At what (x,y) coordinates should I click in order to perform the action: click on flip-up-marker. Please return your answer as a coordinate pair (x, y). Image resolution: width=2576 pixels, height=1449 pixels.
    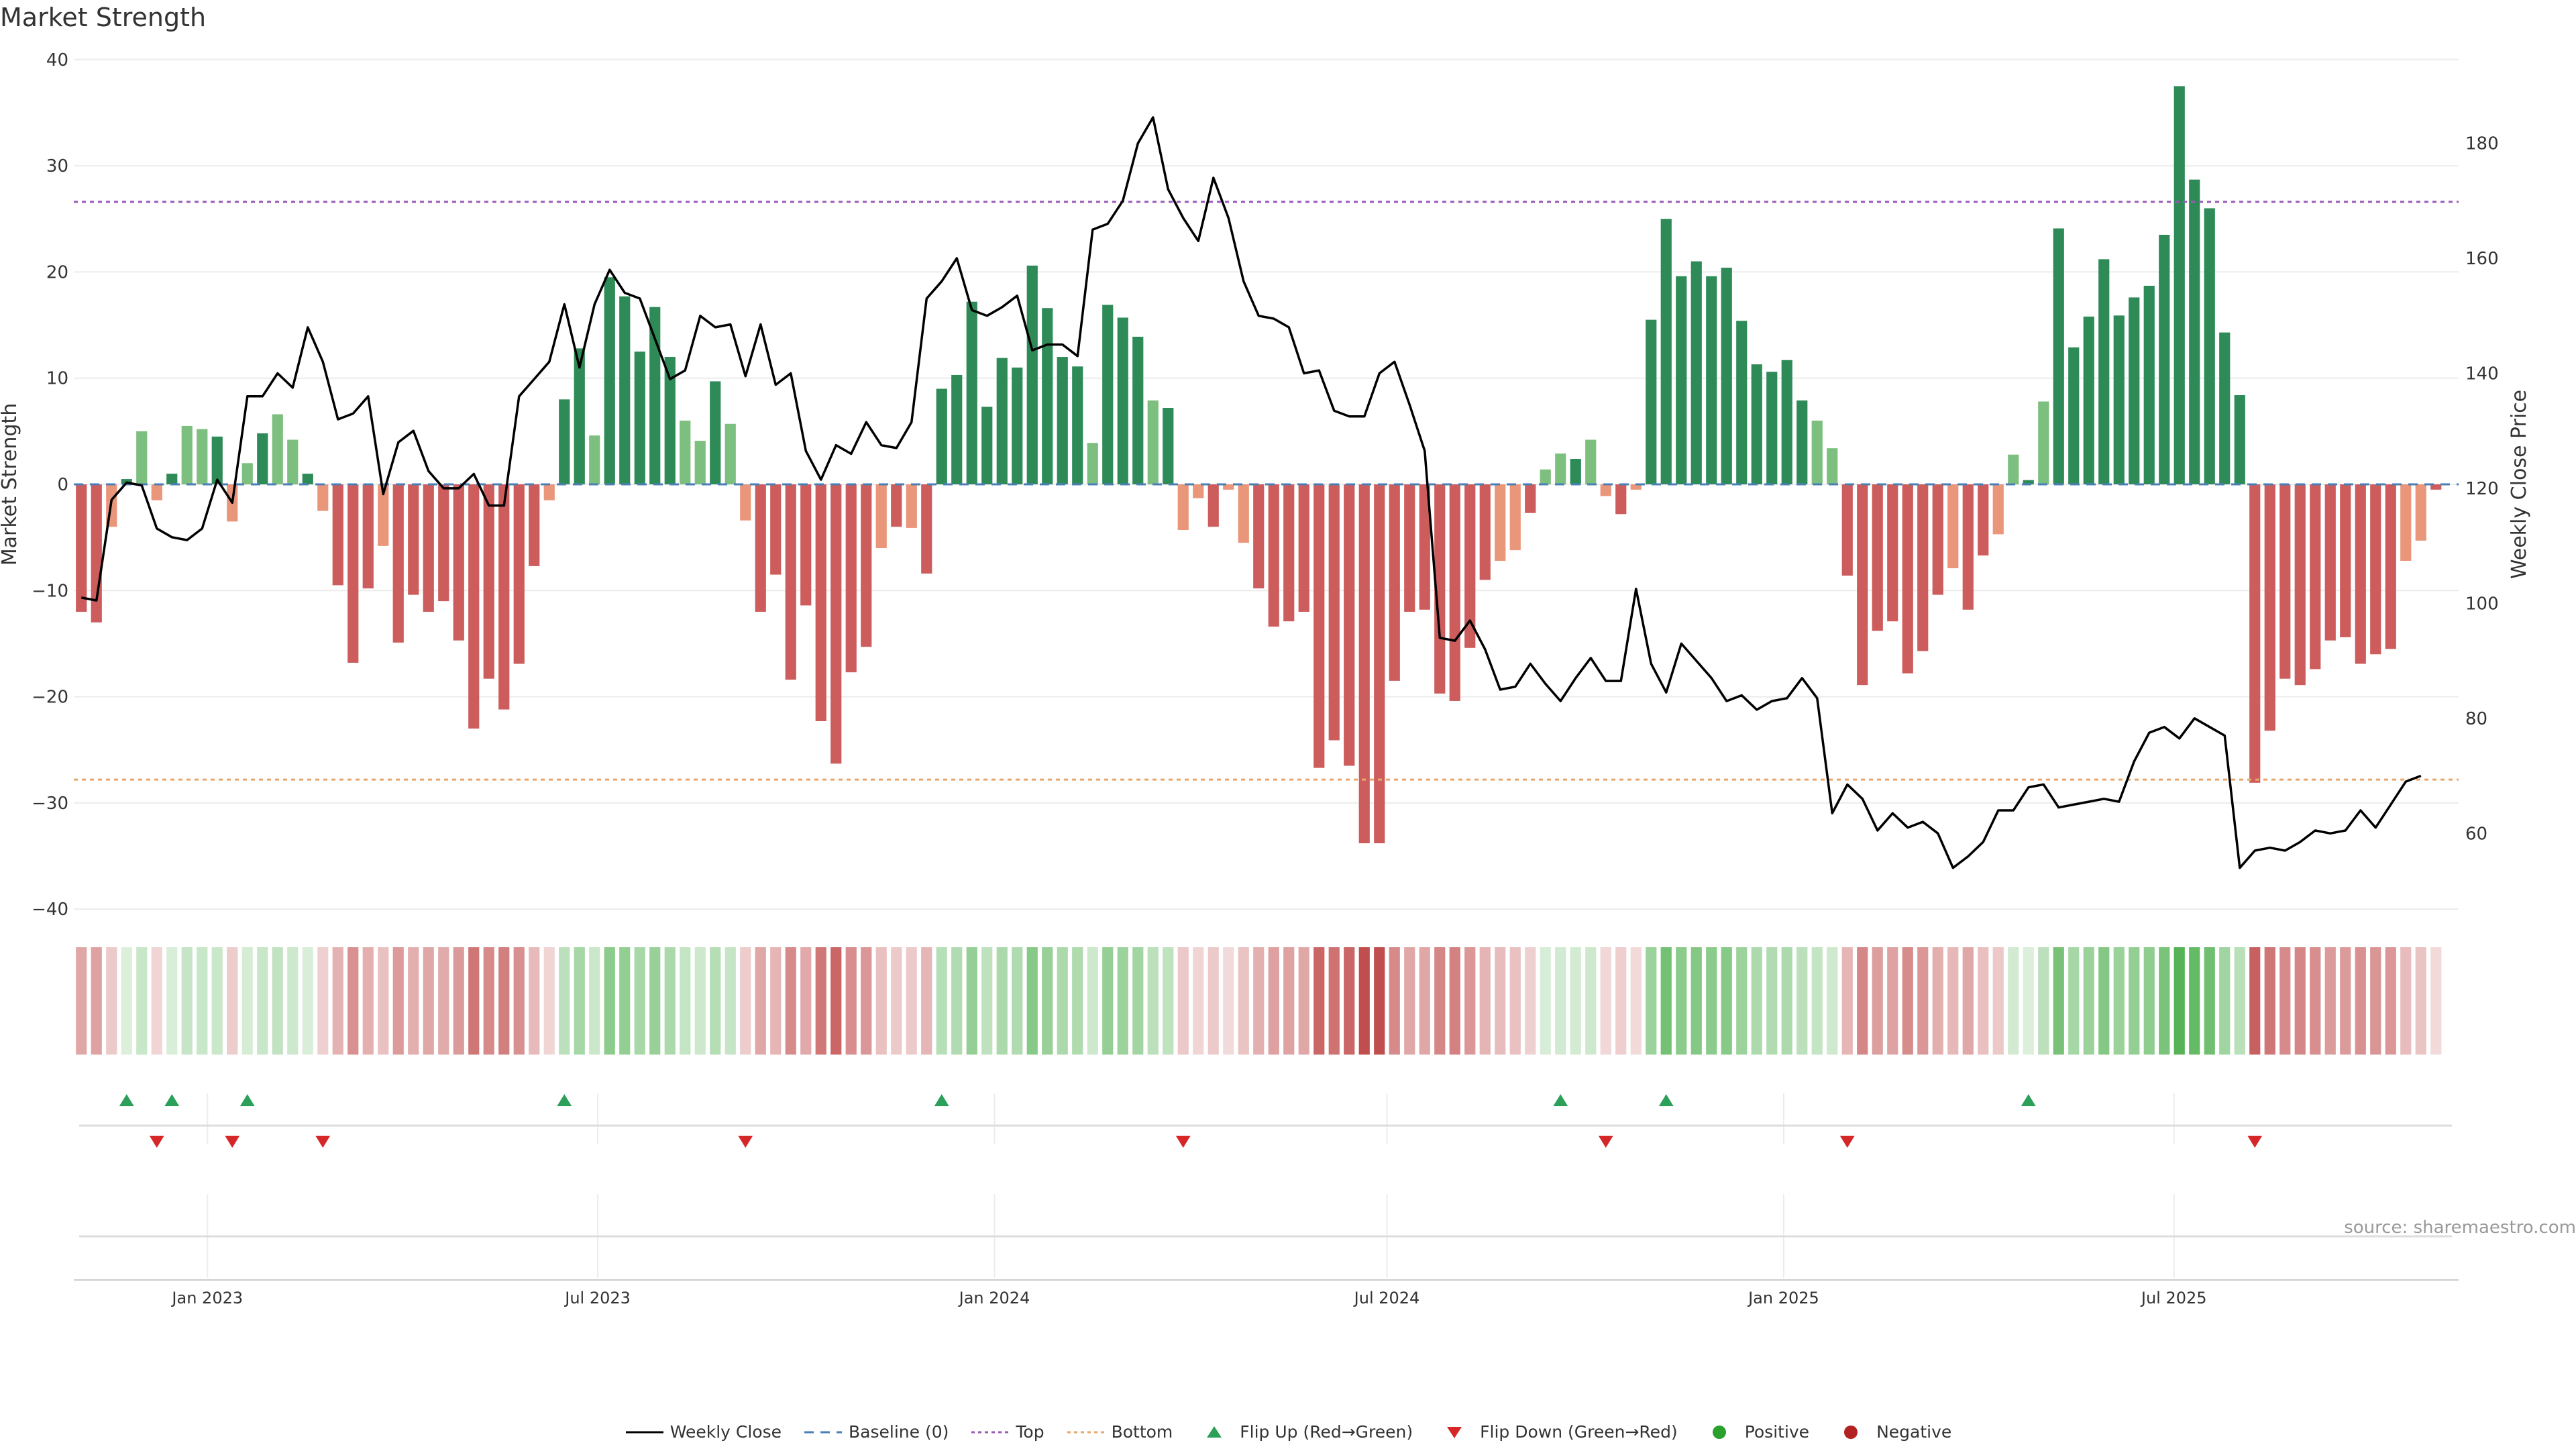
    Looking at the image, I should click on (2028, 1100).